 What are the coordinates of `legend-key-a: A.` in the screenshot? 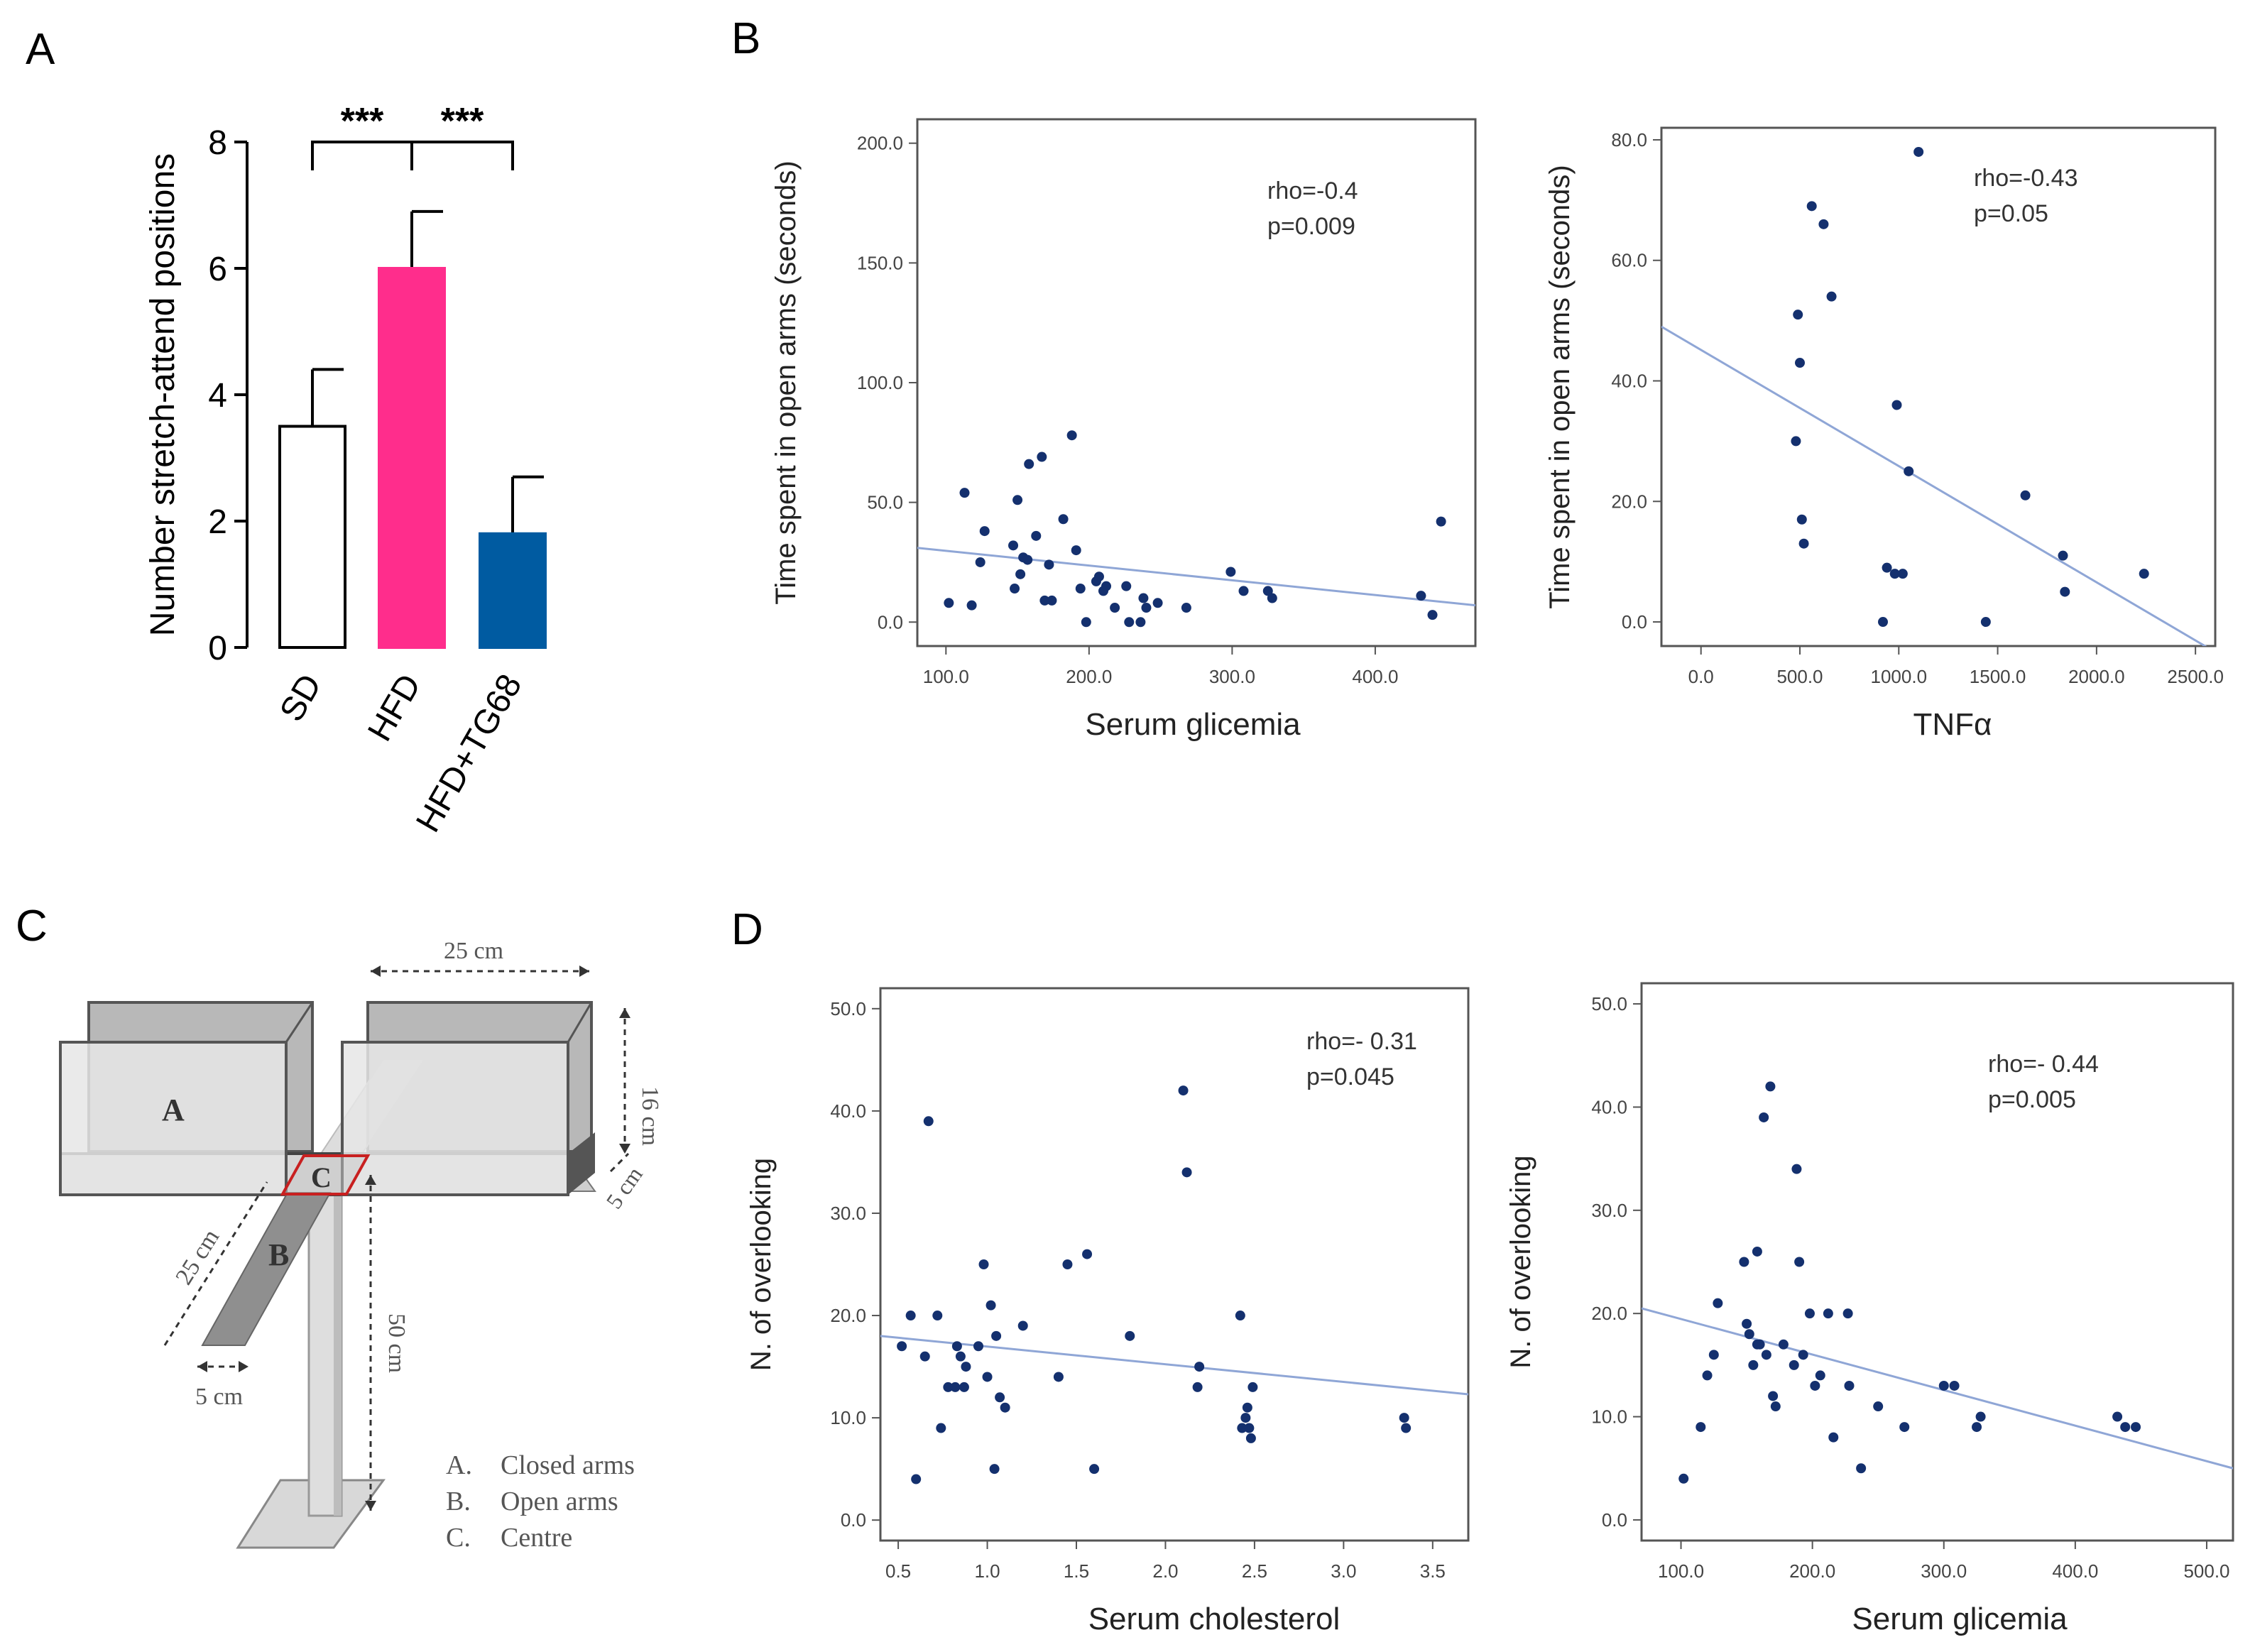 It's located at (459, 1465).